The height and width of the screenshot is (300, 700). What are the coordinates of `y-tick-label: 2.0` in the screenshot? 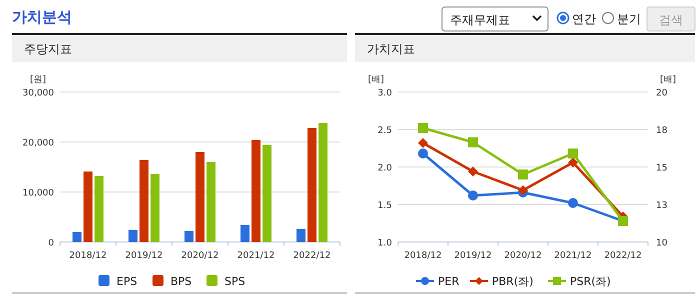 It's located at (385, 169).